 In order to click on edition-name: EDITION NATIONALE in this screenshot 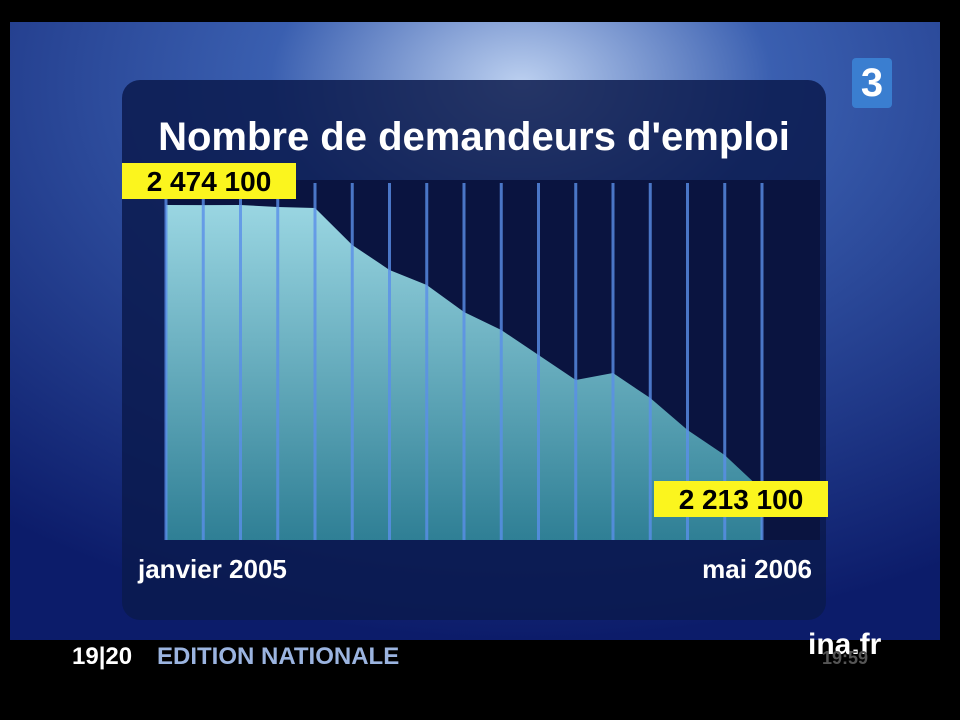, I will do `click(278, 656)`.